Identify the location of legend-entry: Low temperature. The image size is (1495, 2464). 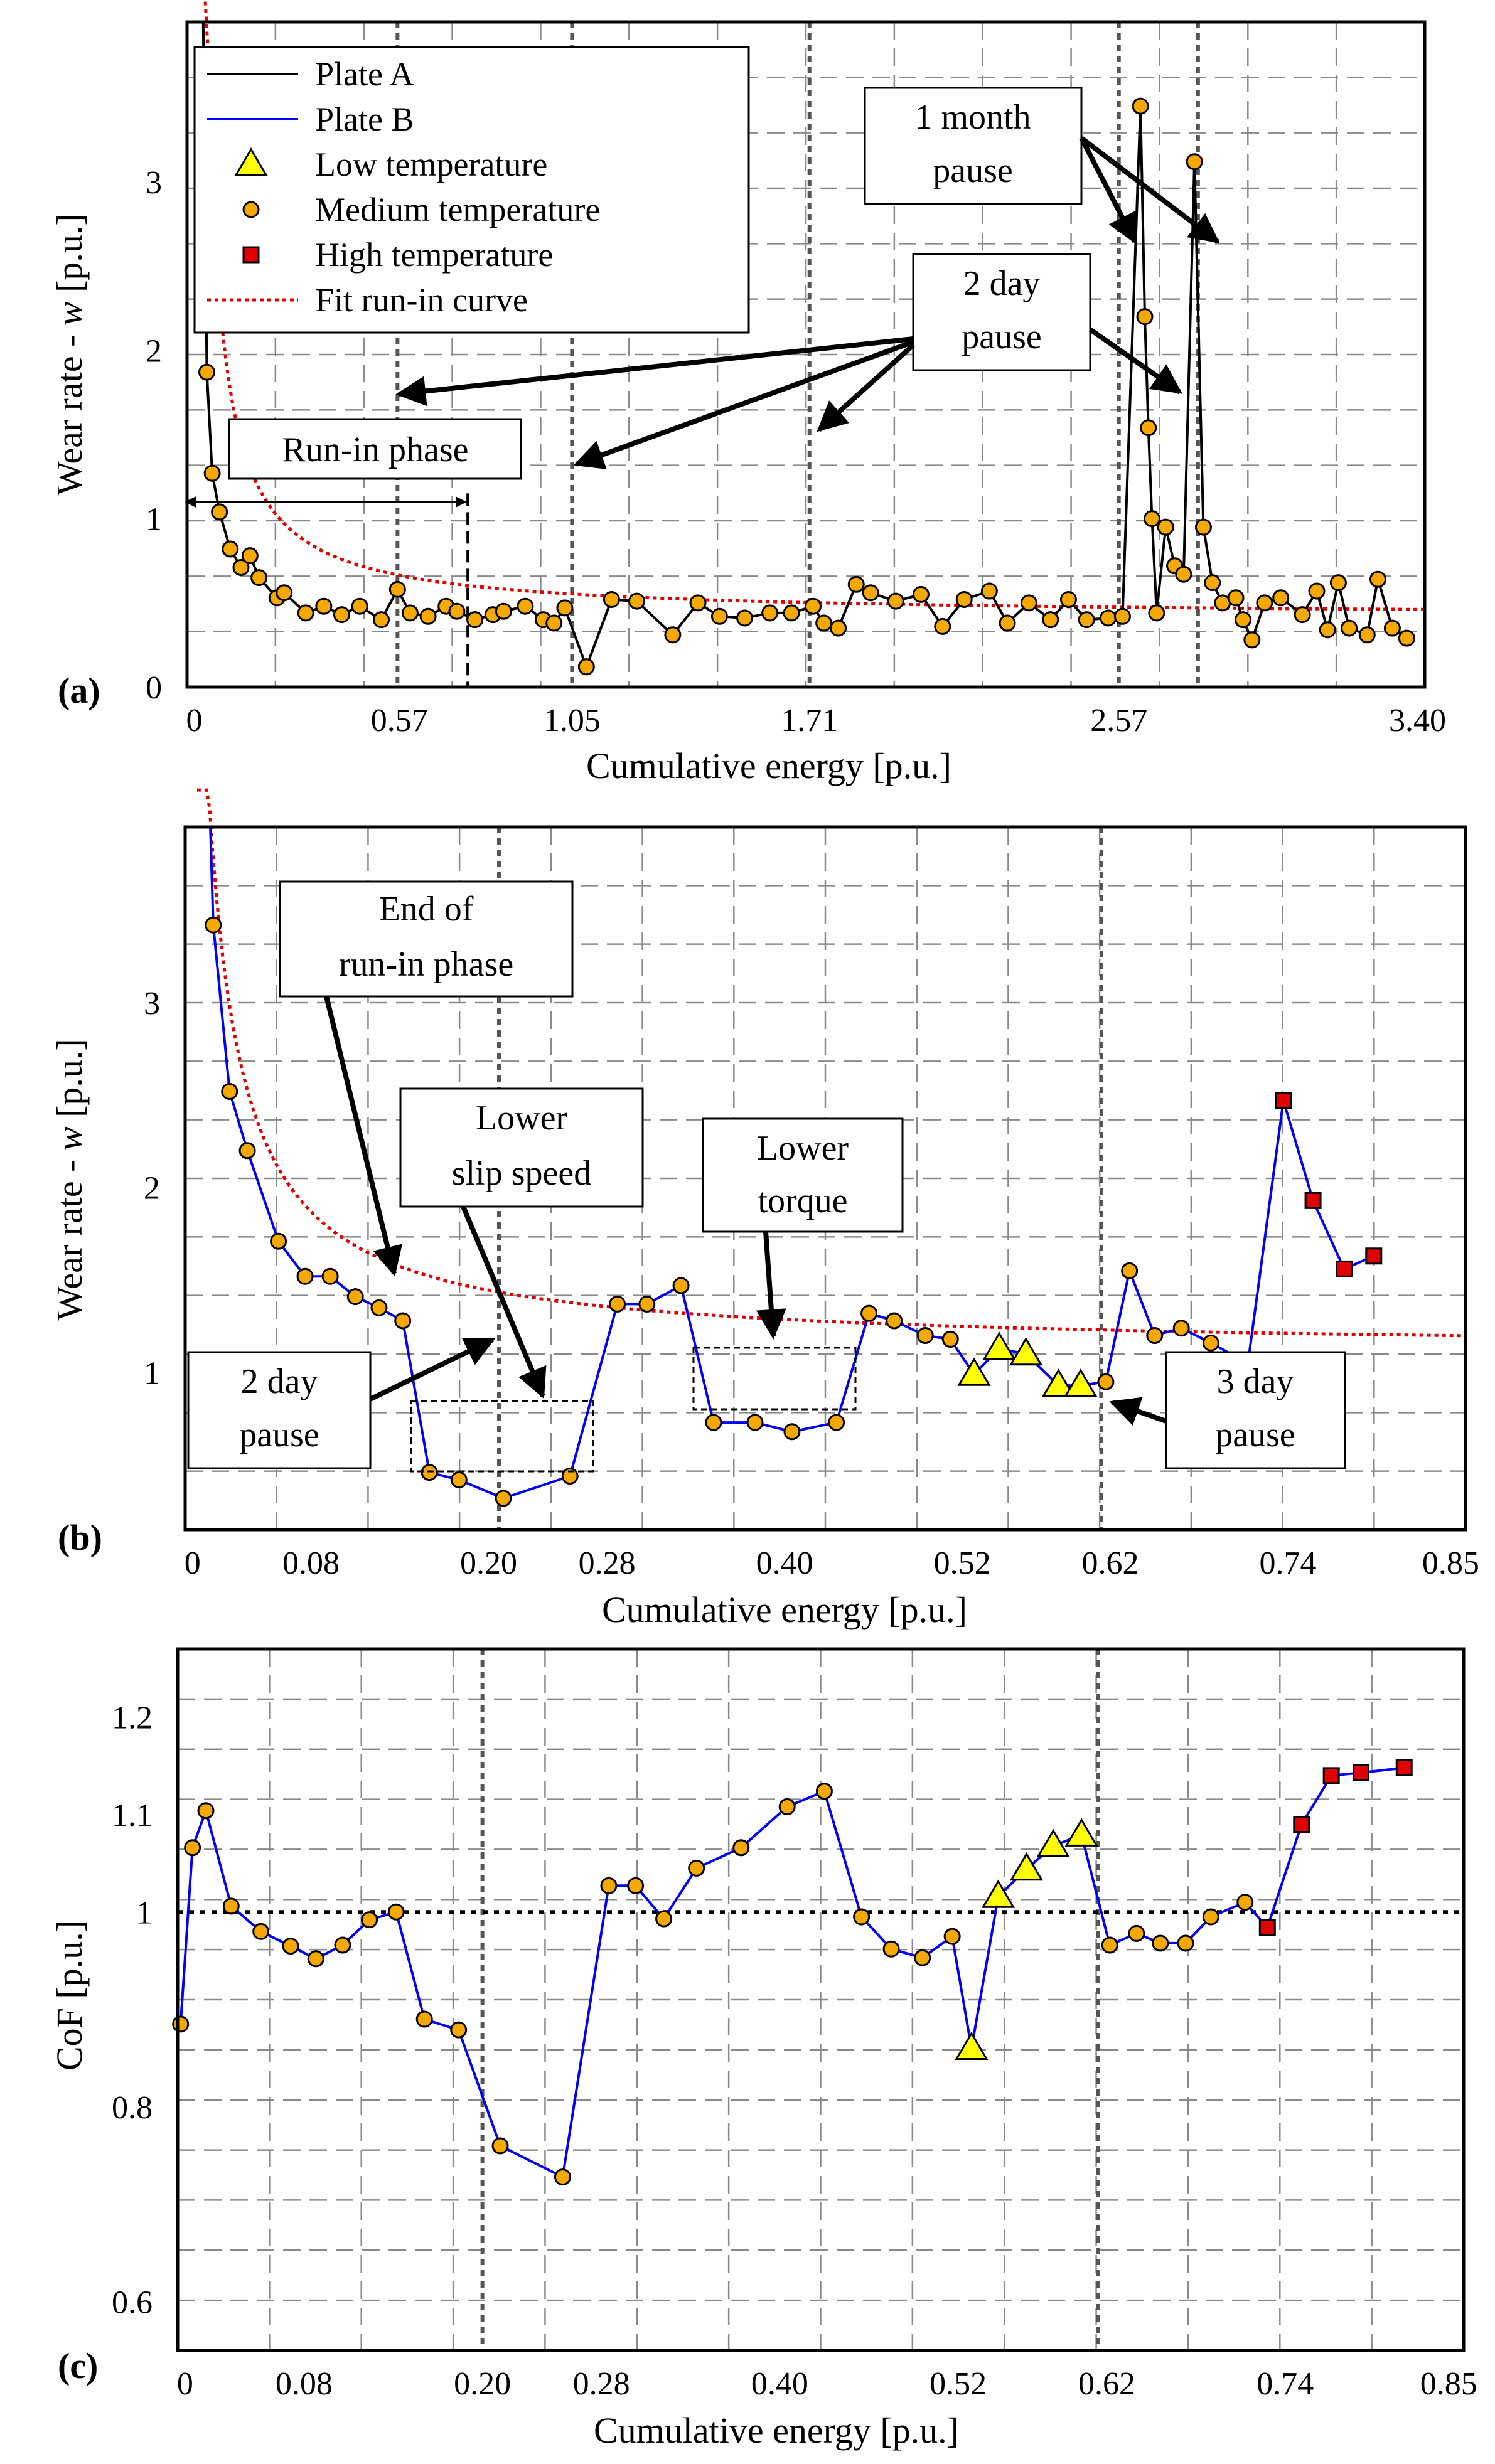
(390, 164).